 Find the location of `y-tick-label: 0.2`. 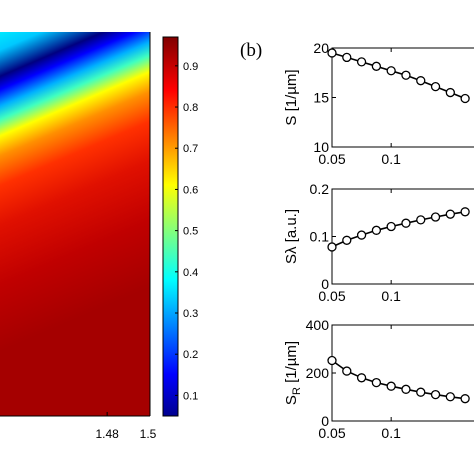

y-tick-label: 0.2 is located at coordinates (320, 189).